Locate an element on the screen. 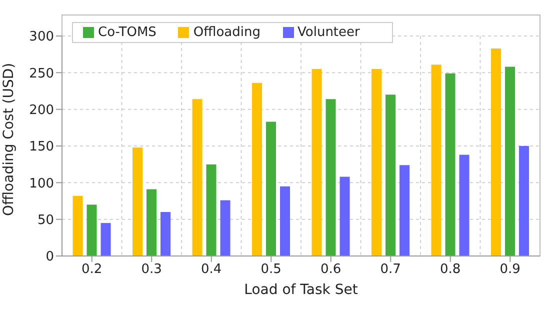  y-tick-label: 200 is located at coordinates (41, 110).